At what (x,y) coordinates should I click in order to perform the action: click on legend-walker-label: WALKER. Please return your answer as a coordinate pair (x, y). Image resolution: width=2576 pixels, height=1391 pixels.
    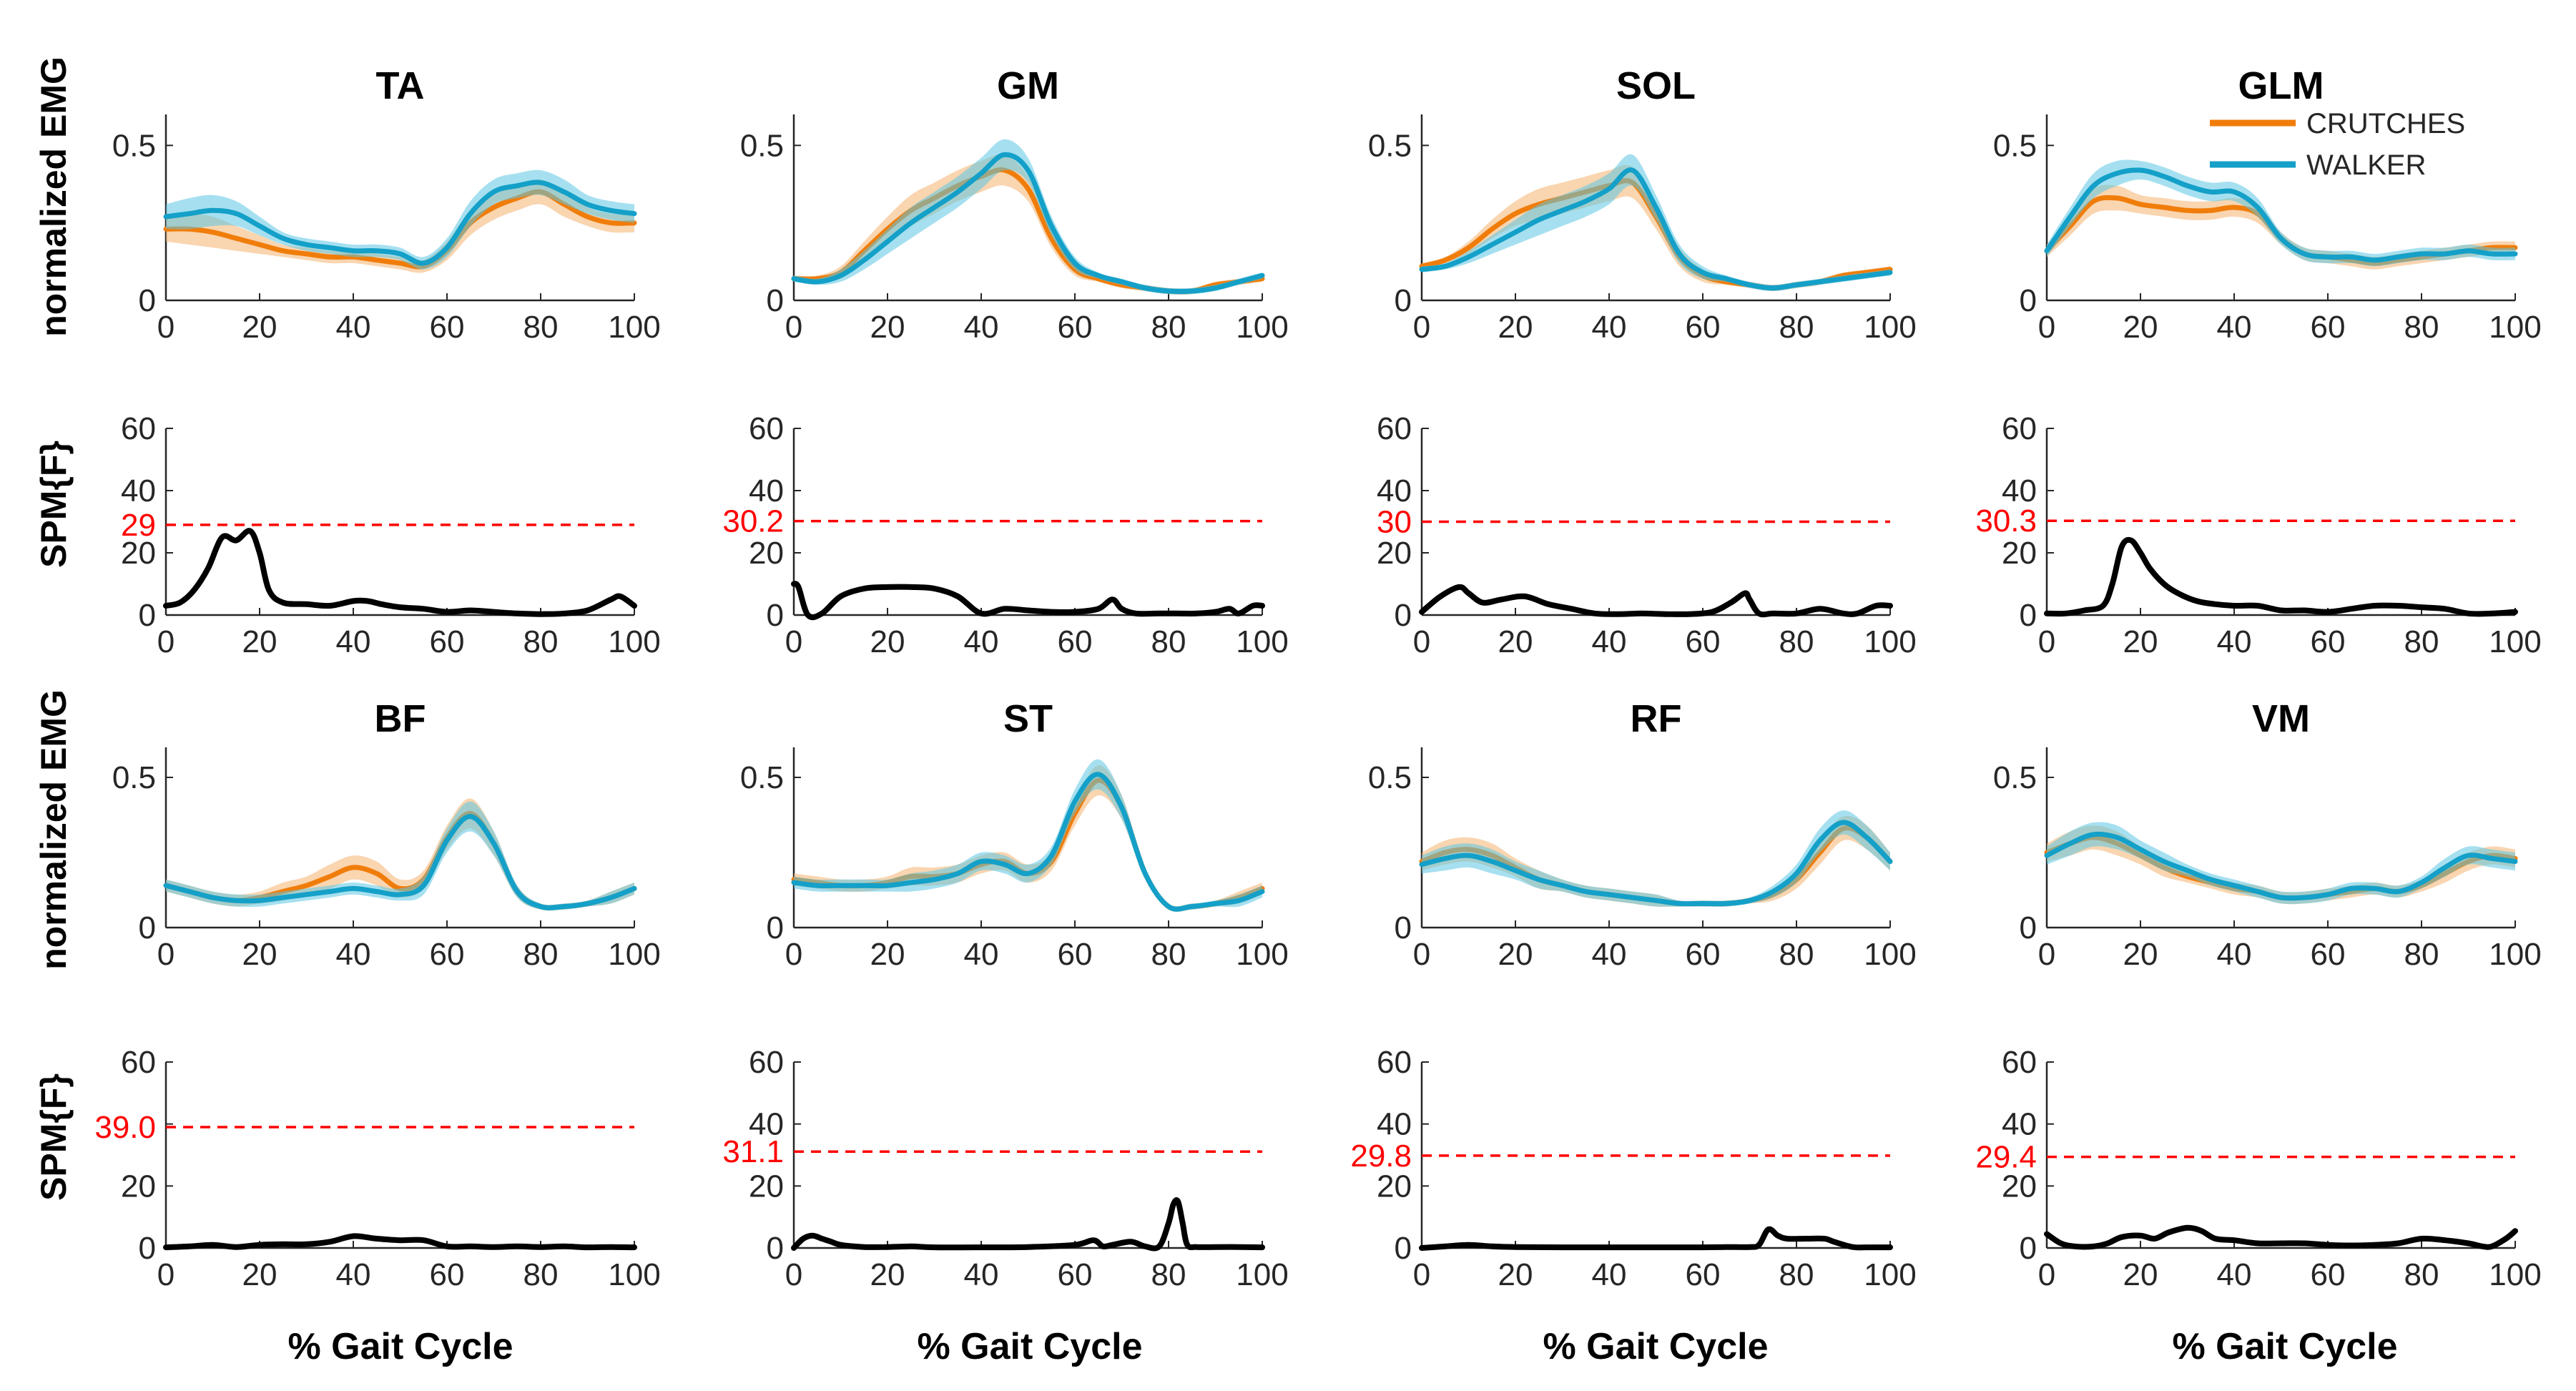
    Looking at the image, I should click on (2366, 165).